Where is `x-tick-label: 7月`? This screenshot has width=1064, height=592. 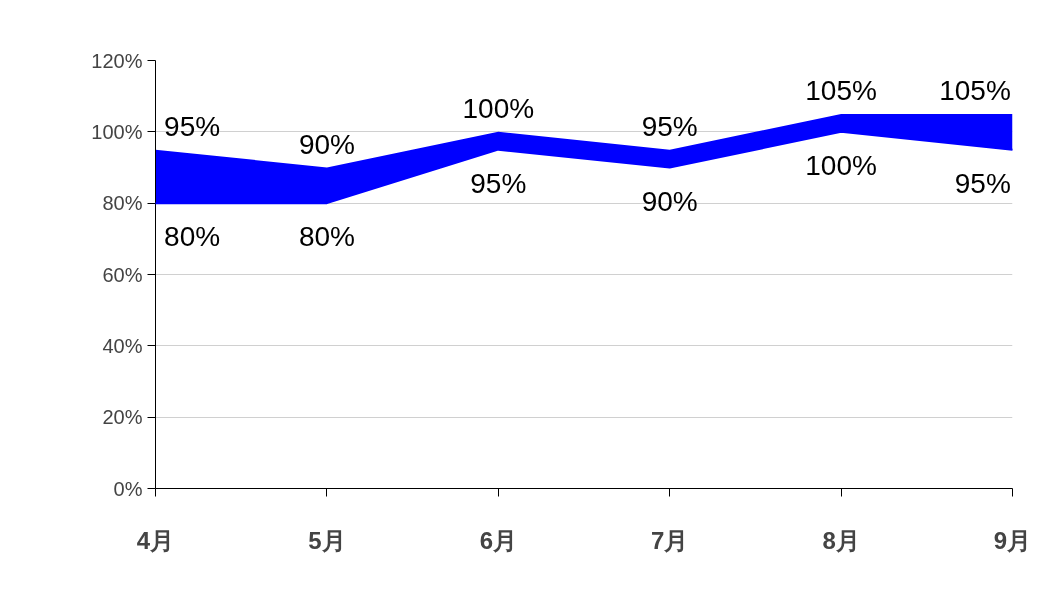 x-tick-label: 7月 is located at coordinates (670, 540).